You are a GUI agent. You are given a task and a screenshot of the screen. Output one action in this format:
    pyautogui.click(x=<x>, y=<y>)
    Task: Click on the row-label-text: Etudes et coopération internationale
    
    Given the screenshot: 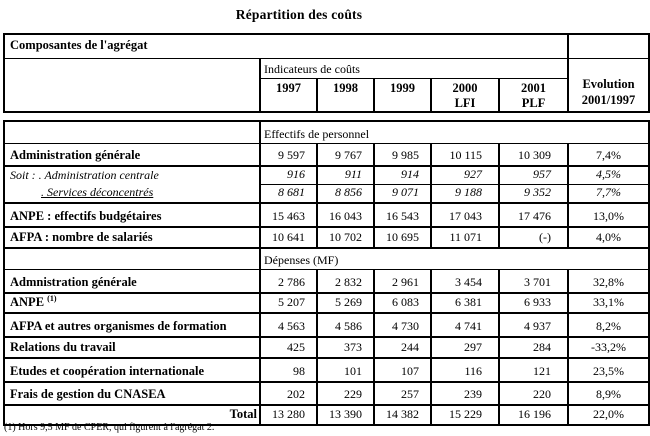 What is the action you would take?
    pyautogui.click(x=107, y=371)
    